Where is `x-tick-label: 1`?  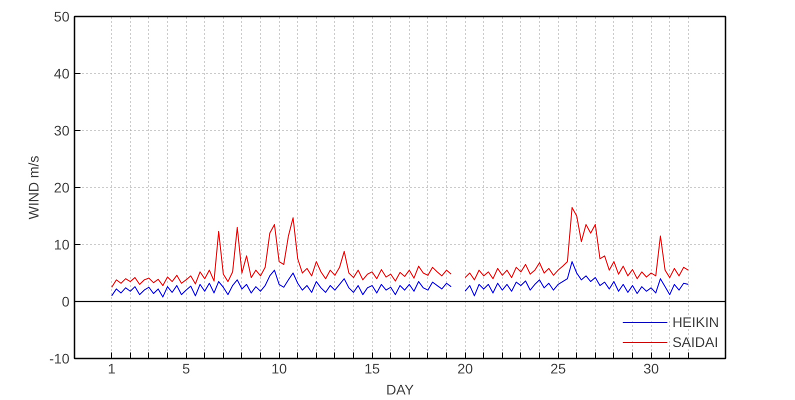
x-tick-label: 1 is located at coordinates (112, 368).